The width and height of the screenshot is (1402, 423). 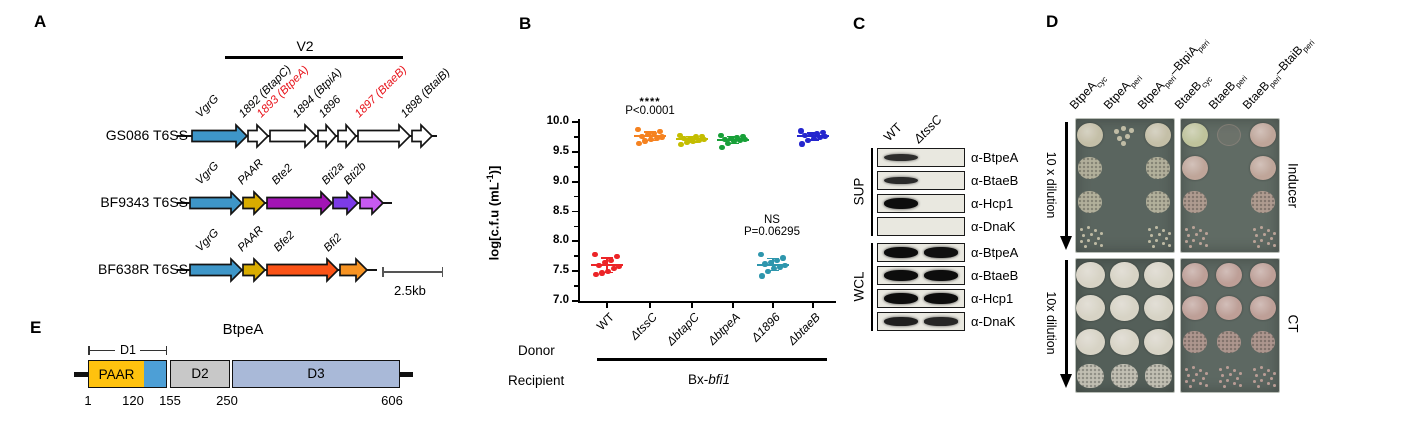 I want to click on scale-bar-tick-left, so click(x=383, y=272).